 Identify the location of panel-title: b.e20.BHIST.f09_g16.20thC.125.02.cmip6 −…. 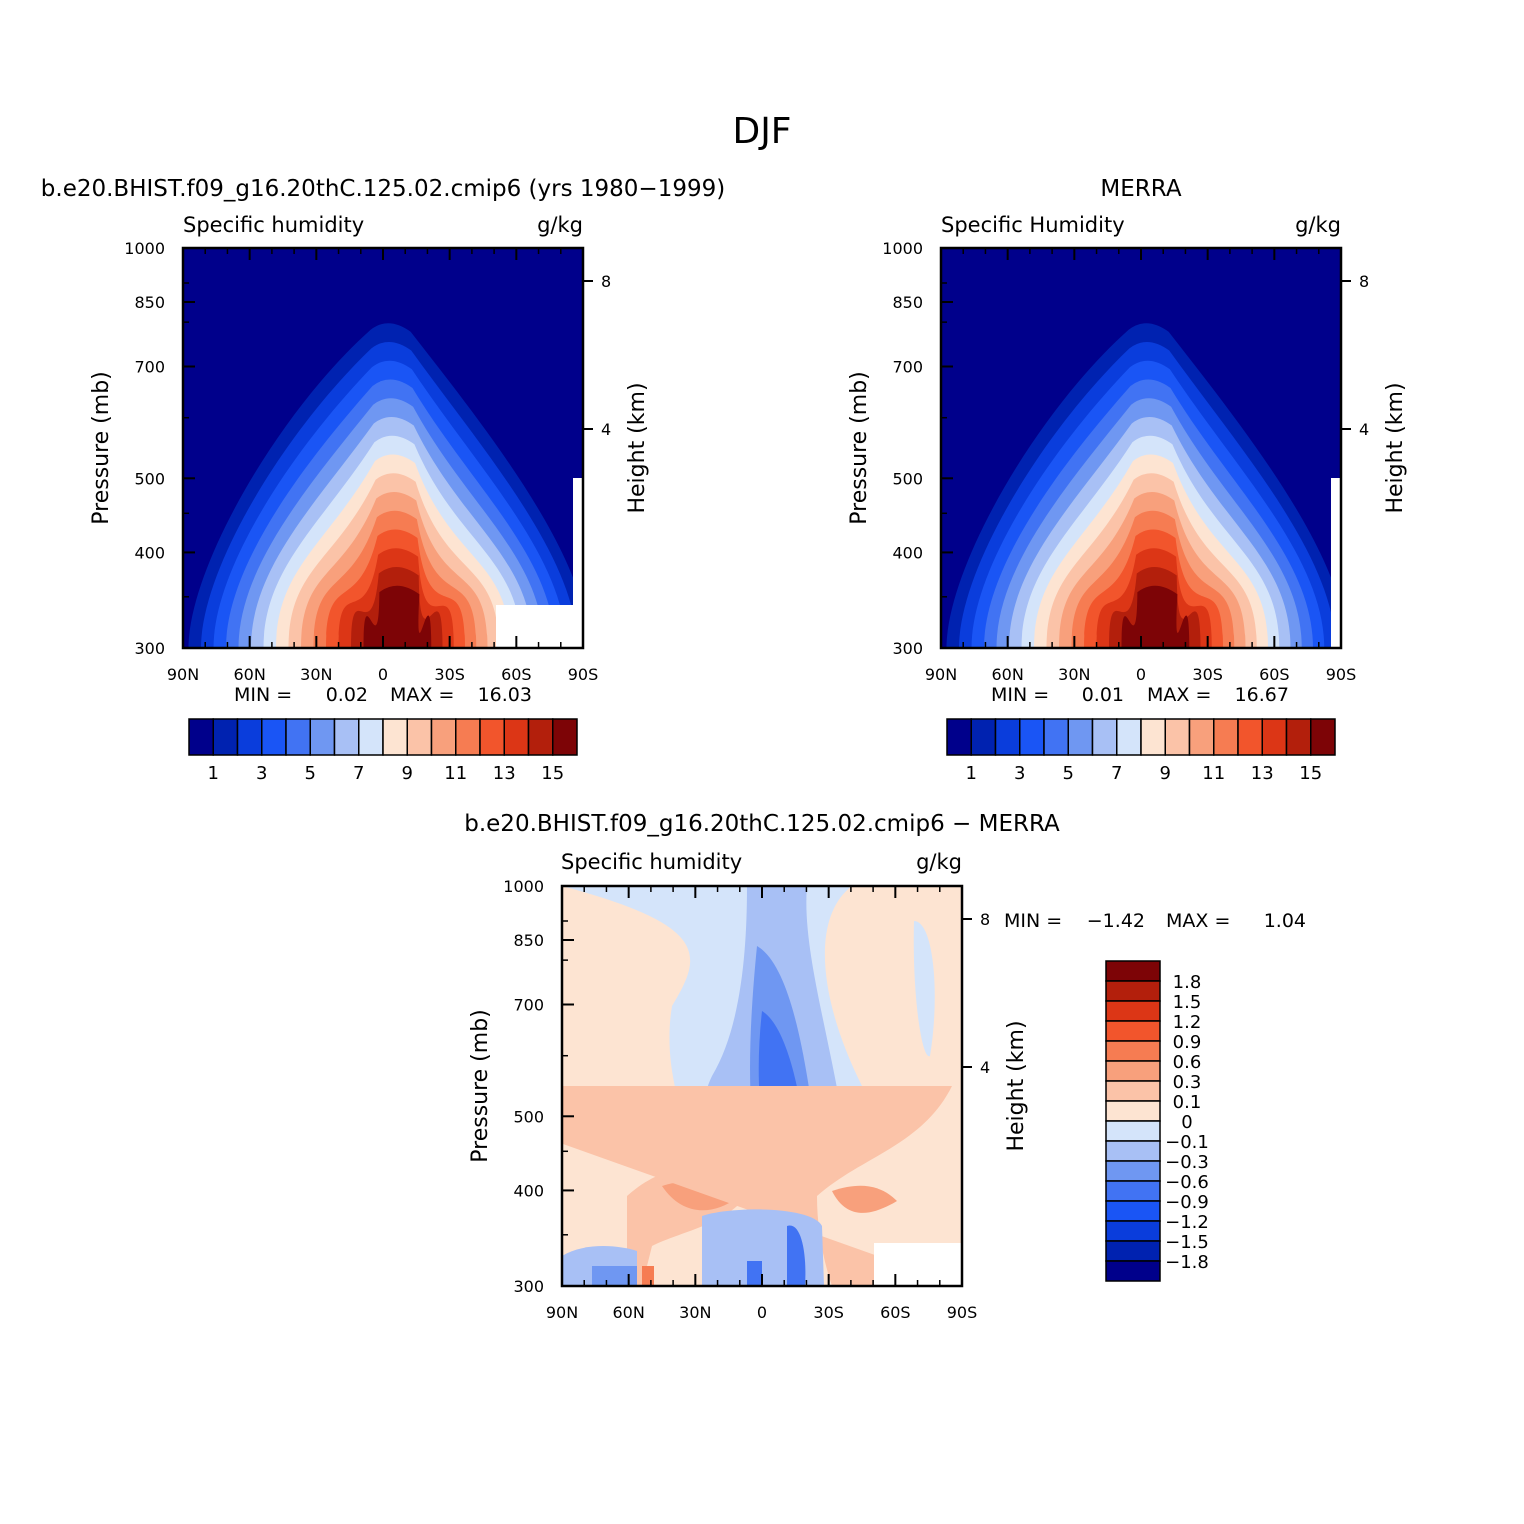
(762, 824).